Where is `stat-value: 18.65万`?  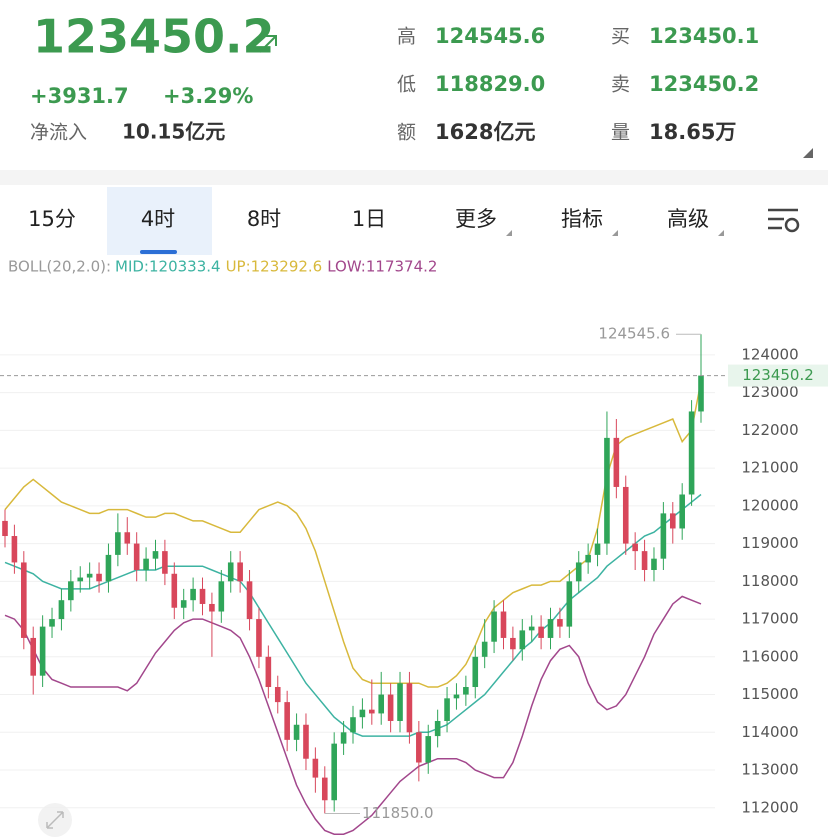
stat-value: 18.65万 is located at coordinates (692, 132).